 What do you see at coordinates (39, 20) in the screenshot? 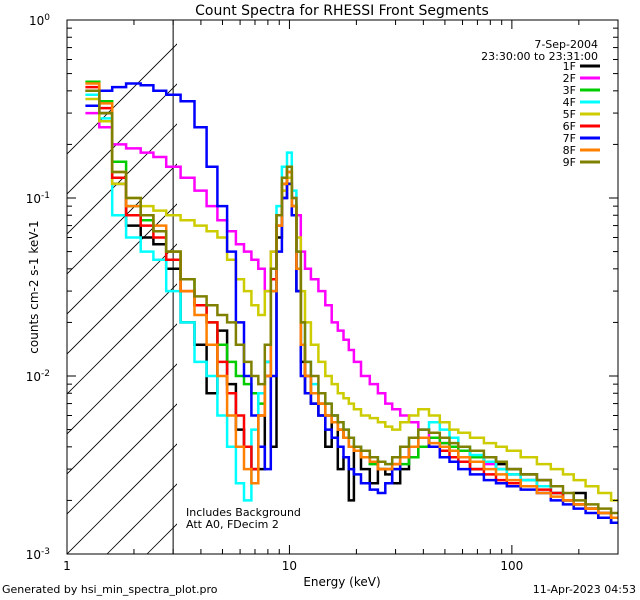
I see `y-tick-label: 10⁰` at bounding box center [39, 20].